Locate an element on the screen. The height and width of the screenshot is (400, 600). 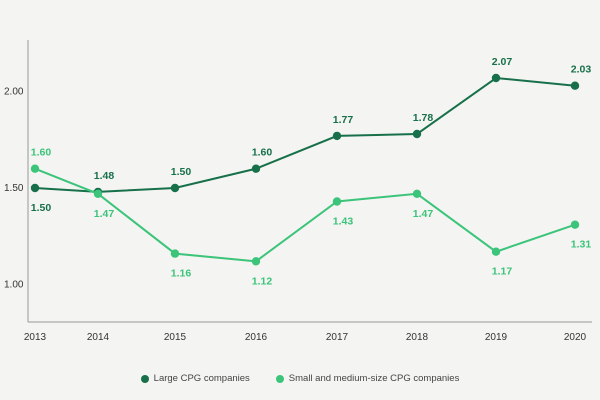
x-tick-label: 2020 is located at coordinates (575, 337).